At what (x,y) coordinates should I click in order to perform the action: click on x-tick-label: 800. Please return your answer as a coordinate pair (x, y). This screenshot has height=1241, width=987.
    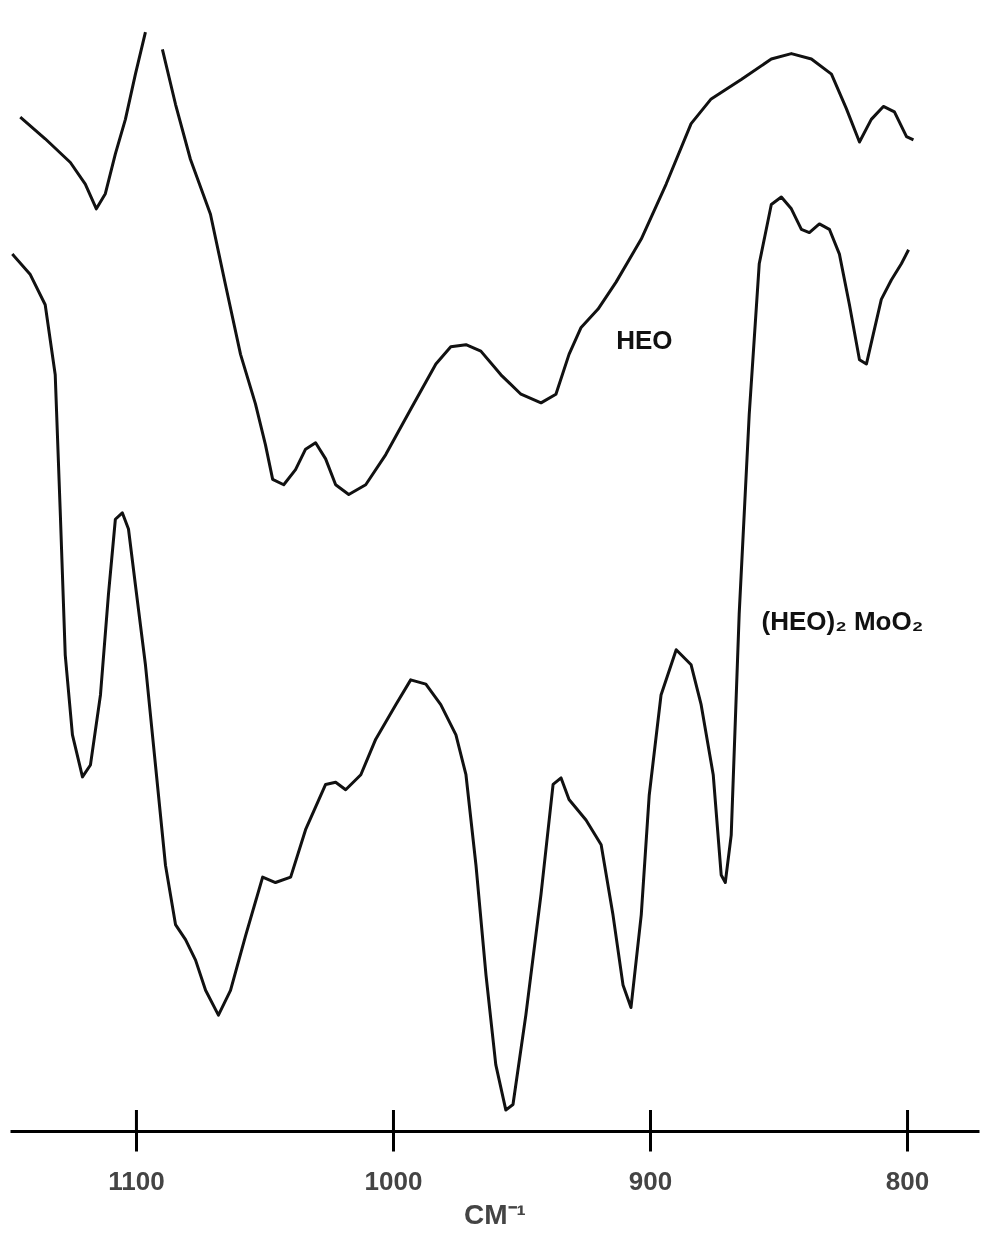
    Looking at the image, I should click on (907, 1180).